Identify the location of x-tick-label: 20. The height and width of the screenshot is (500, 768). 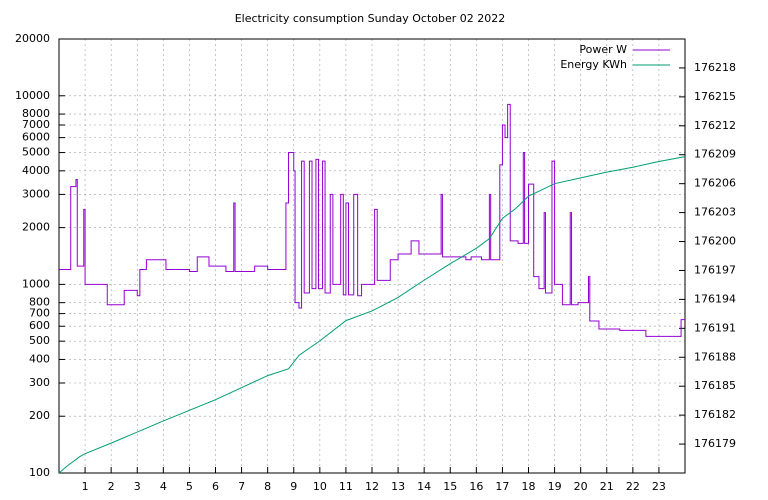
(581, 486).